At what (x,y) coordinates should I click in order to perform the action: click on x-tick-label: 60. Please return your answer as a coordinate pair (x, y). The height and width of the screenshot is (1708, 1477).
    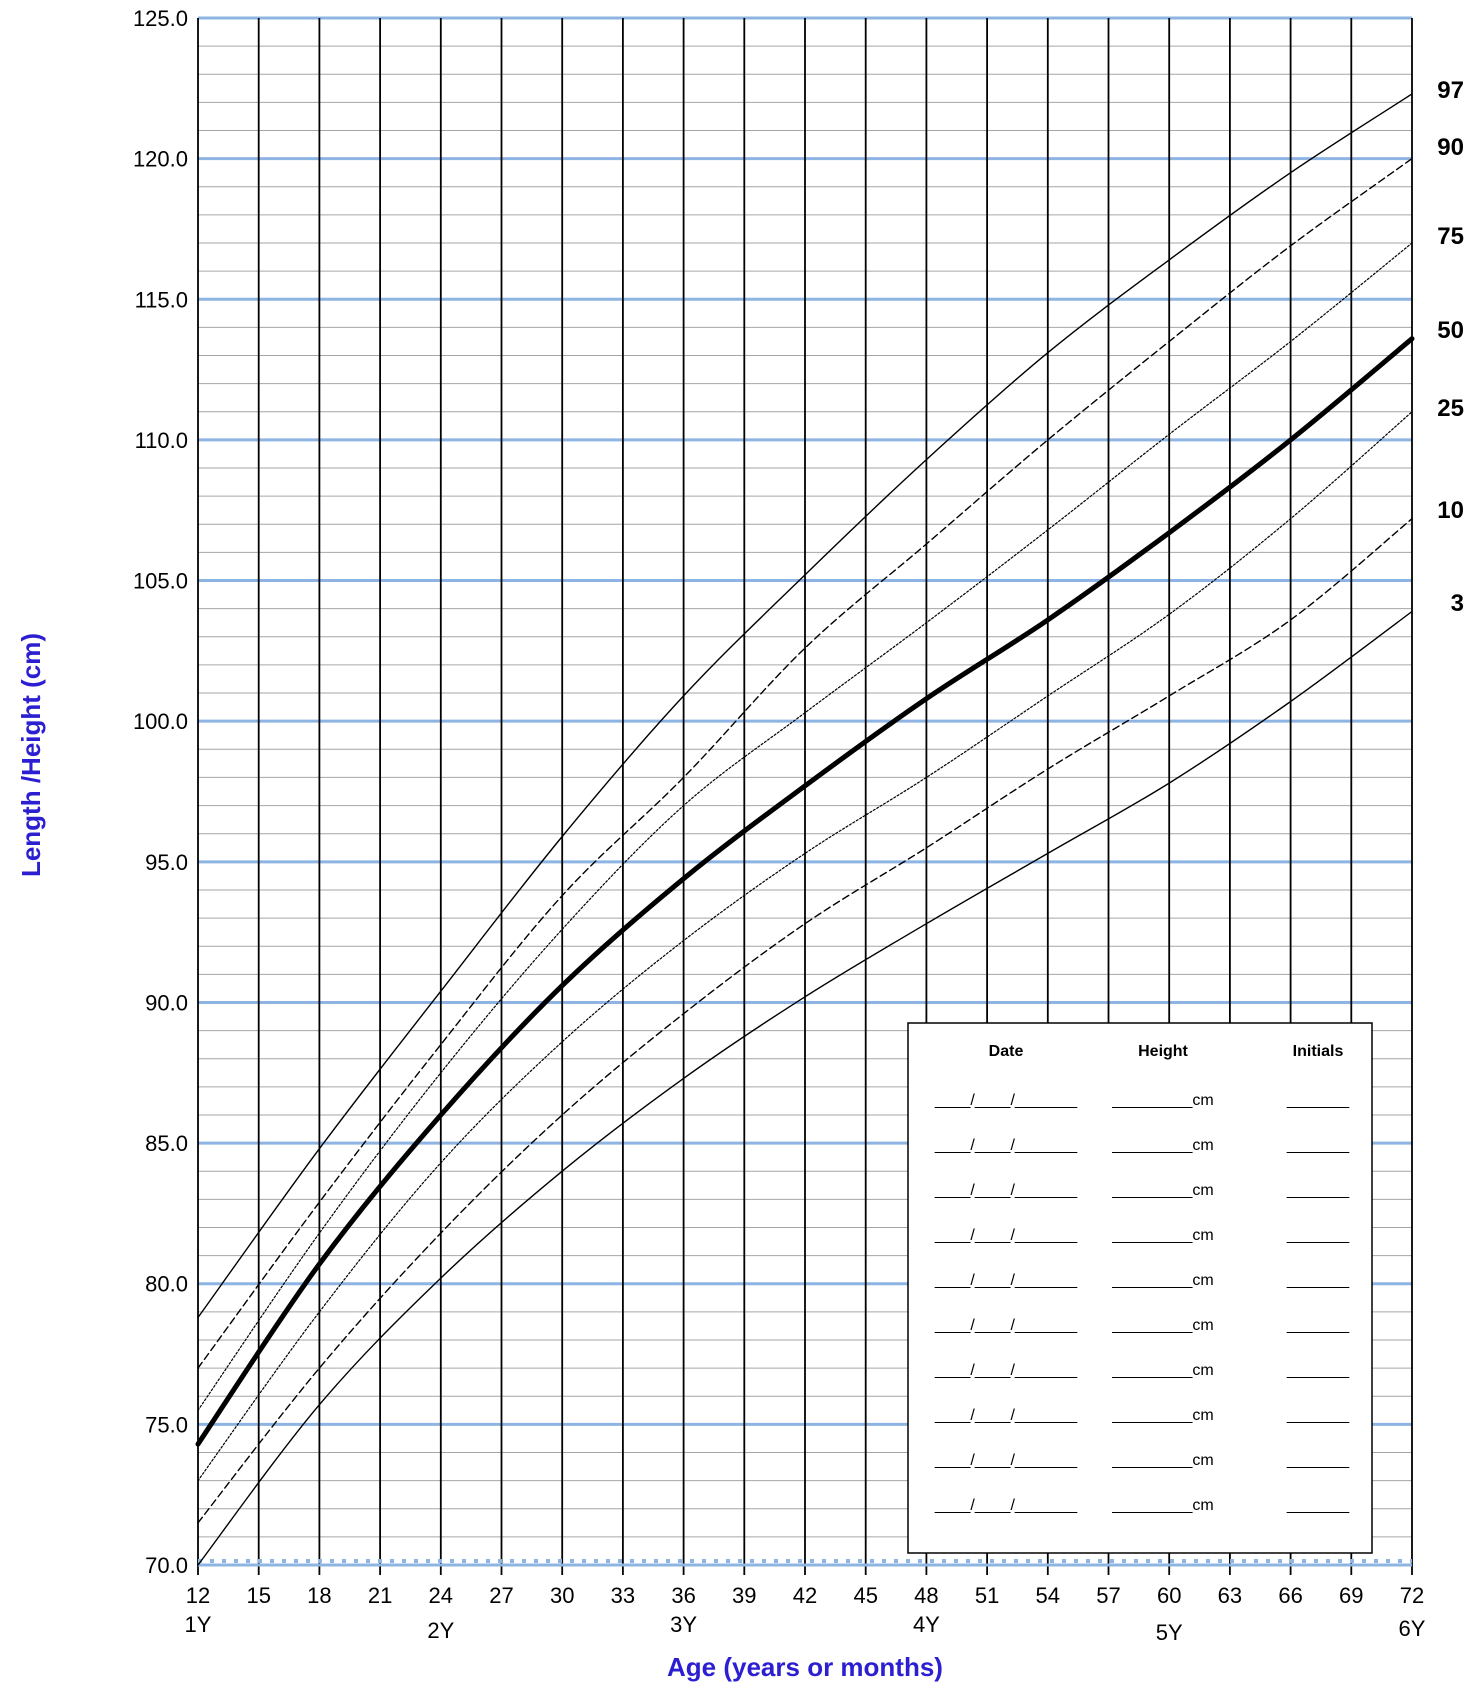
    Looking at the image, I should click on (1169, 1595).